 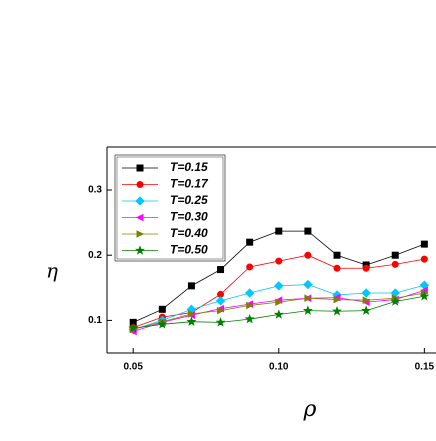 What do you see at coordinates (95, 255) in the screenshot?
I see `y-tick-label: 0.2` at bounding box center [95, 255].